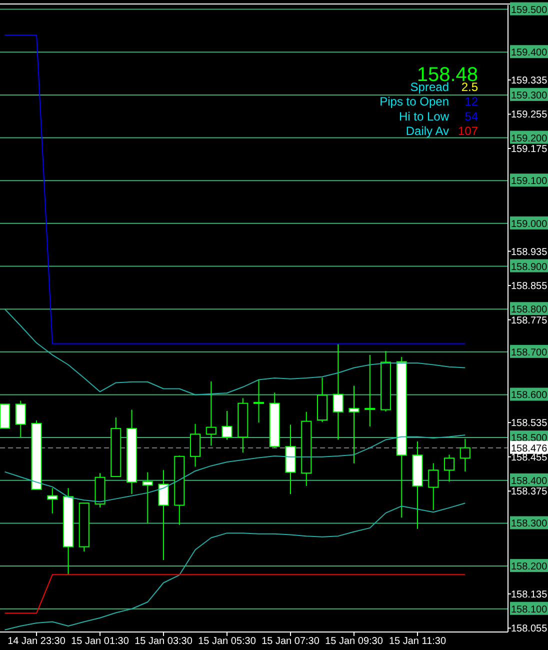 This screenshot has width=548, height=650. What do you see at coordinates (529, 267) in the screenshot?
I see `ref-line-label: 158.900` at bounding box center [529, 267].